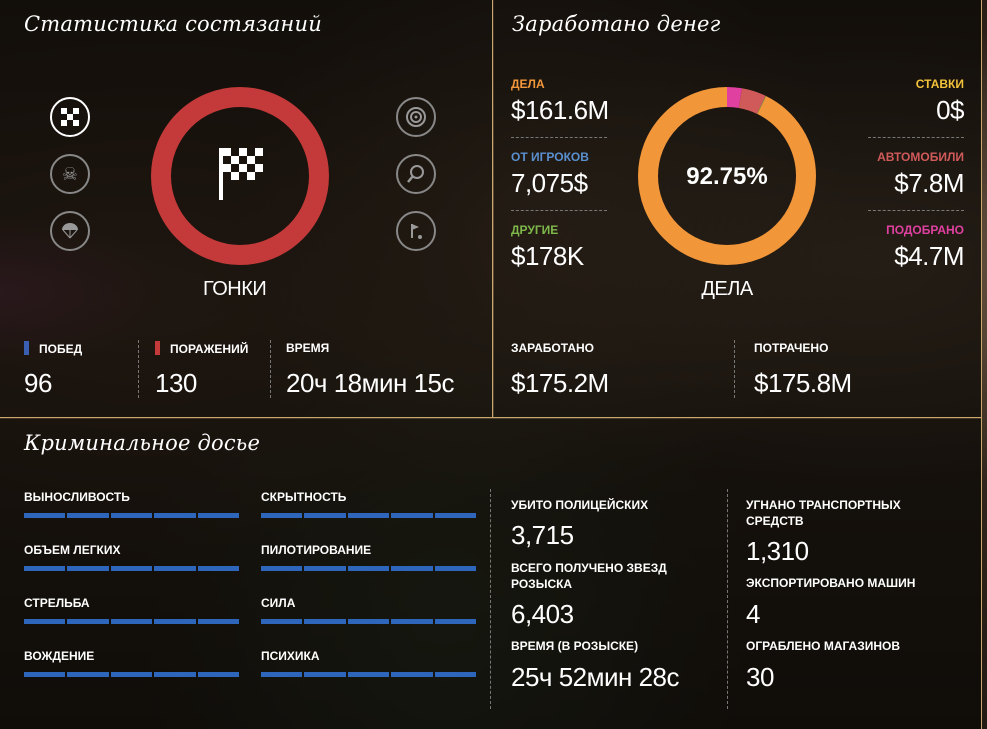 This screenshot has height=729, width=987. Describe the element at coordinates (72, 550) in the screenshot. I see `skill-lung-capacity-label: ОБЪЕМ ЛЕГКИХ` at that location.